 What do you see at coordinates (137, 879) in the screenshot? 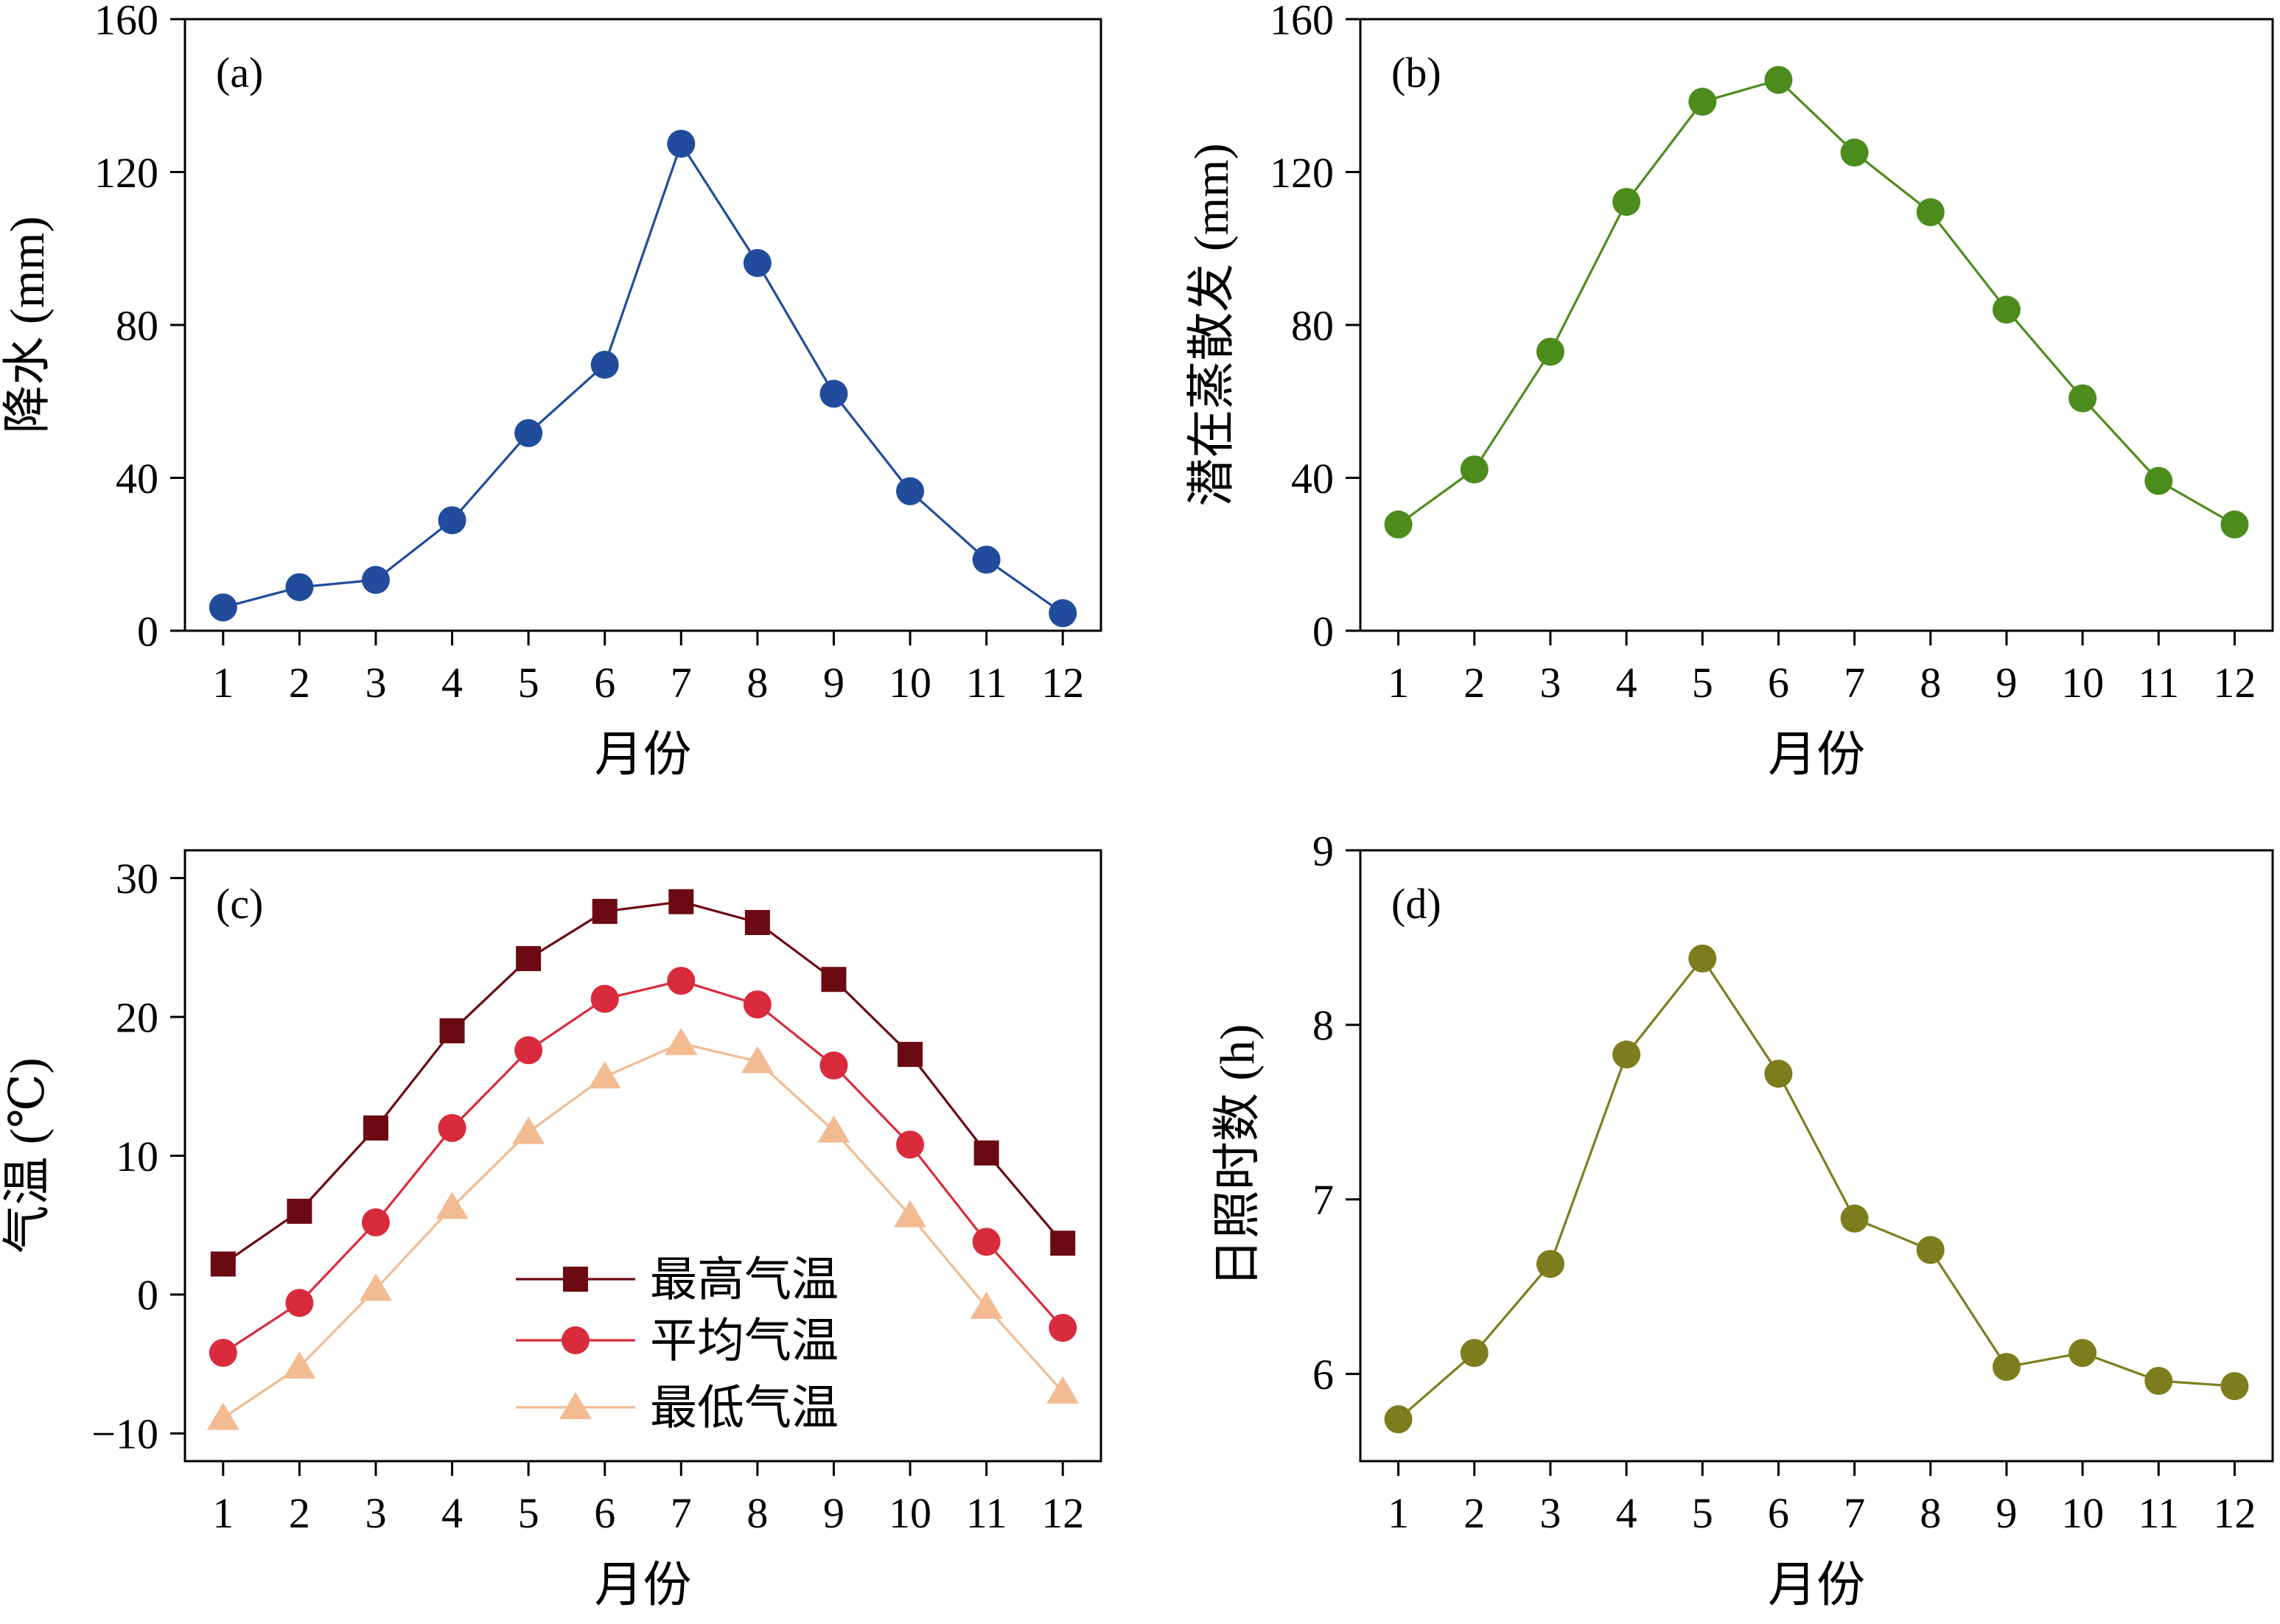
I see `y-tick-label: 30` at bounding box center [137, 879].